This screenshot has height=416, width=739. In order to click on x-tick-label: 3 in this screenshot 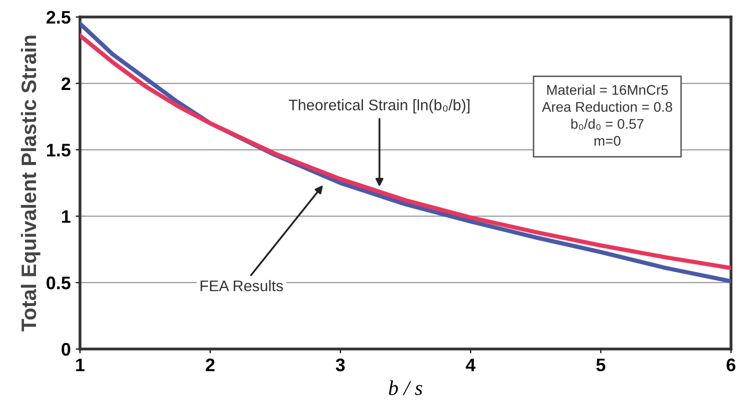, I will do `click(340, 365)`.